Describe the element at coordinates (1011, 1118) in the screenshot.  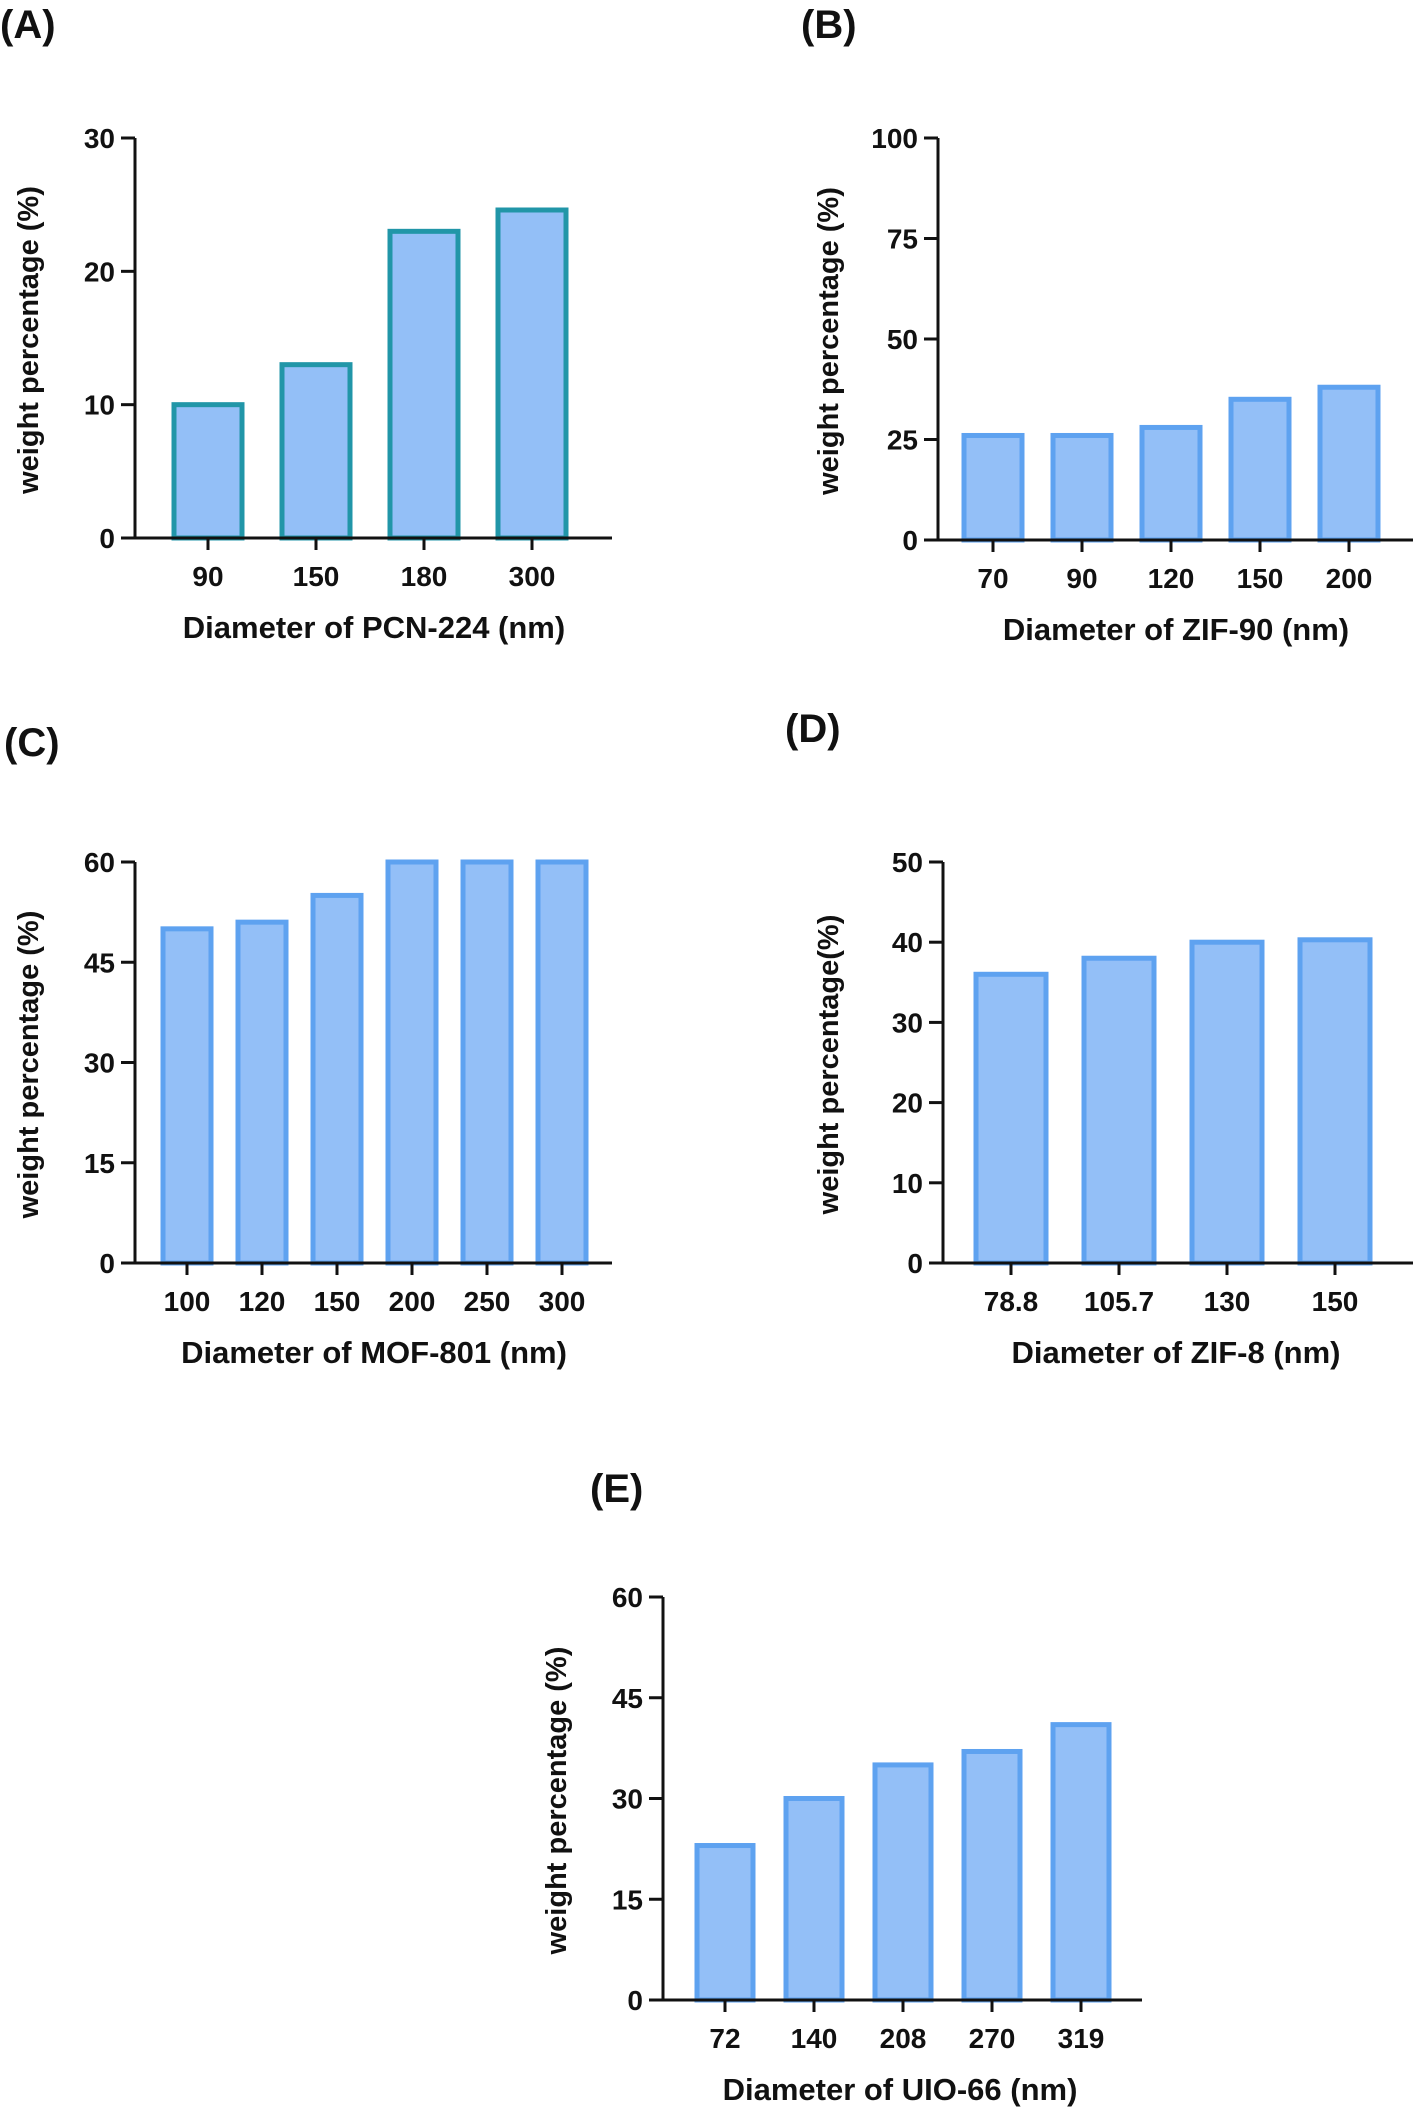
I see `bar-78.8` at that location.